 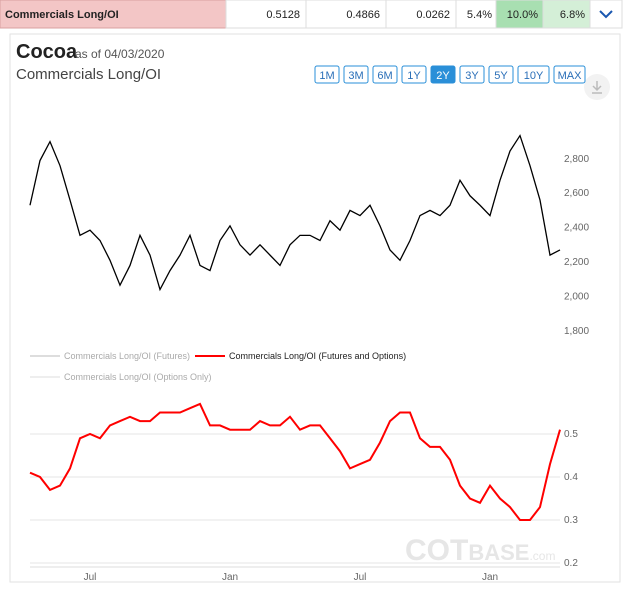 I want to click on range-label: 1Y, so click(x=414, y=76).